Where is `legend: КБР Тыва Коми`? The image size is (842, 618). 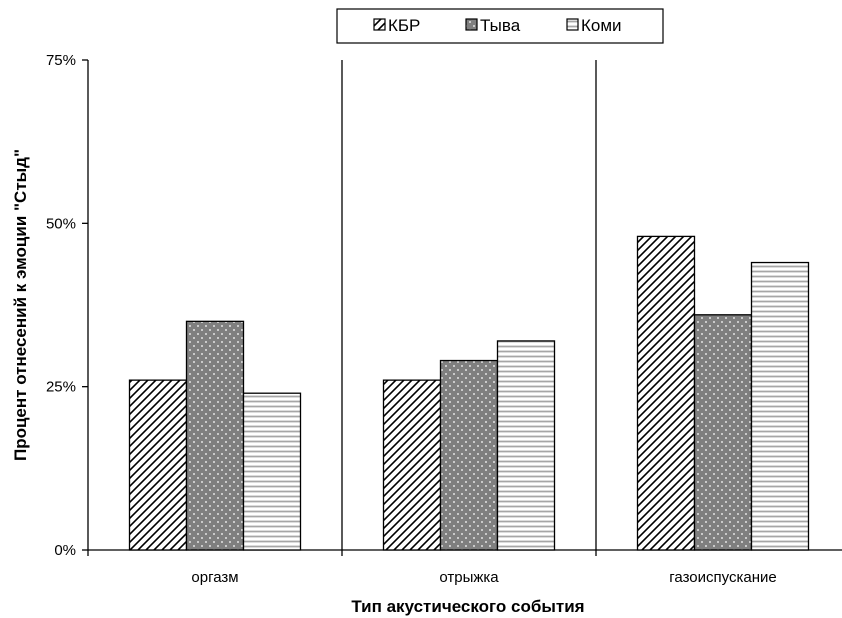 legend: КБР Тыва Коми is located at coordinates (500, 26).